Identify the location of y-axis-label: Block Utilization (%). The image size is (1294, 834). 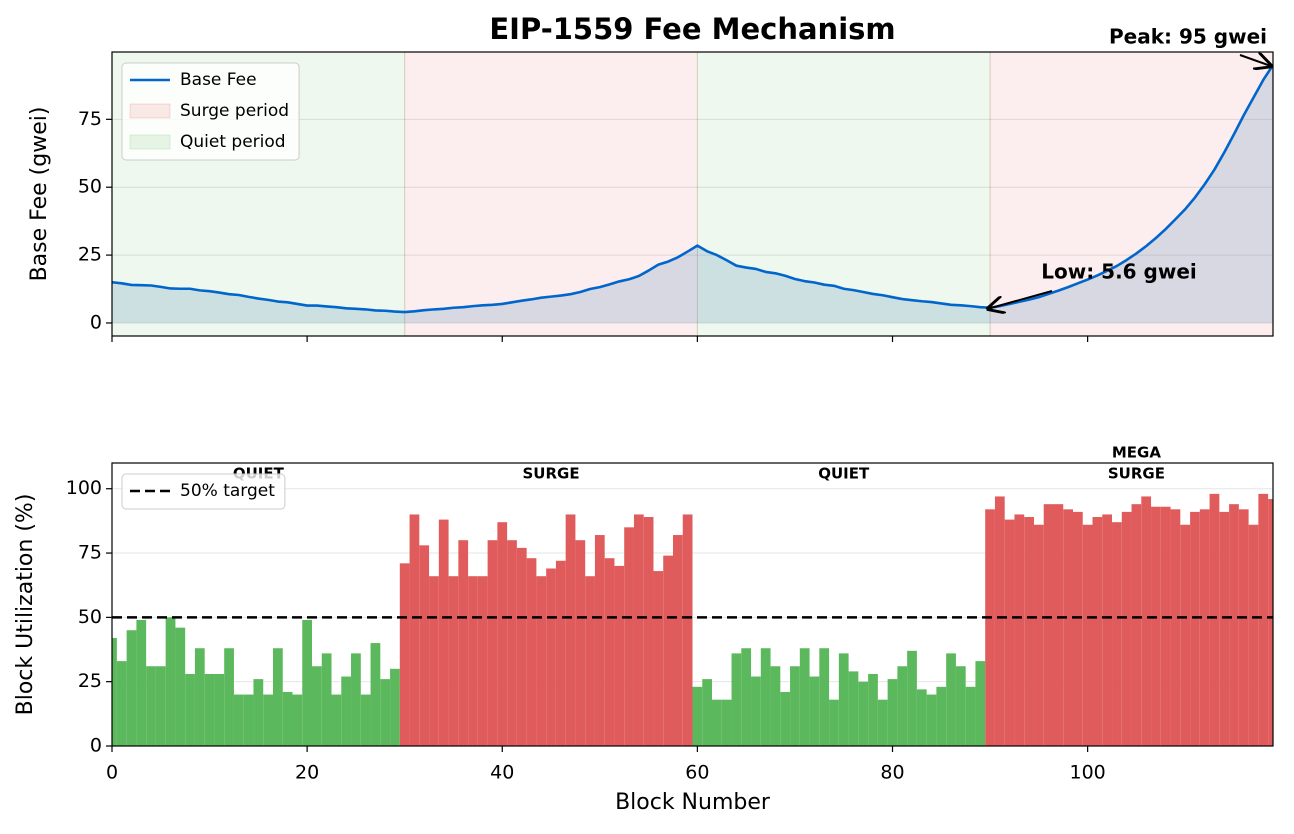
(25, 605).